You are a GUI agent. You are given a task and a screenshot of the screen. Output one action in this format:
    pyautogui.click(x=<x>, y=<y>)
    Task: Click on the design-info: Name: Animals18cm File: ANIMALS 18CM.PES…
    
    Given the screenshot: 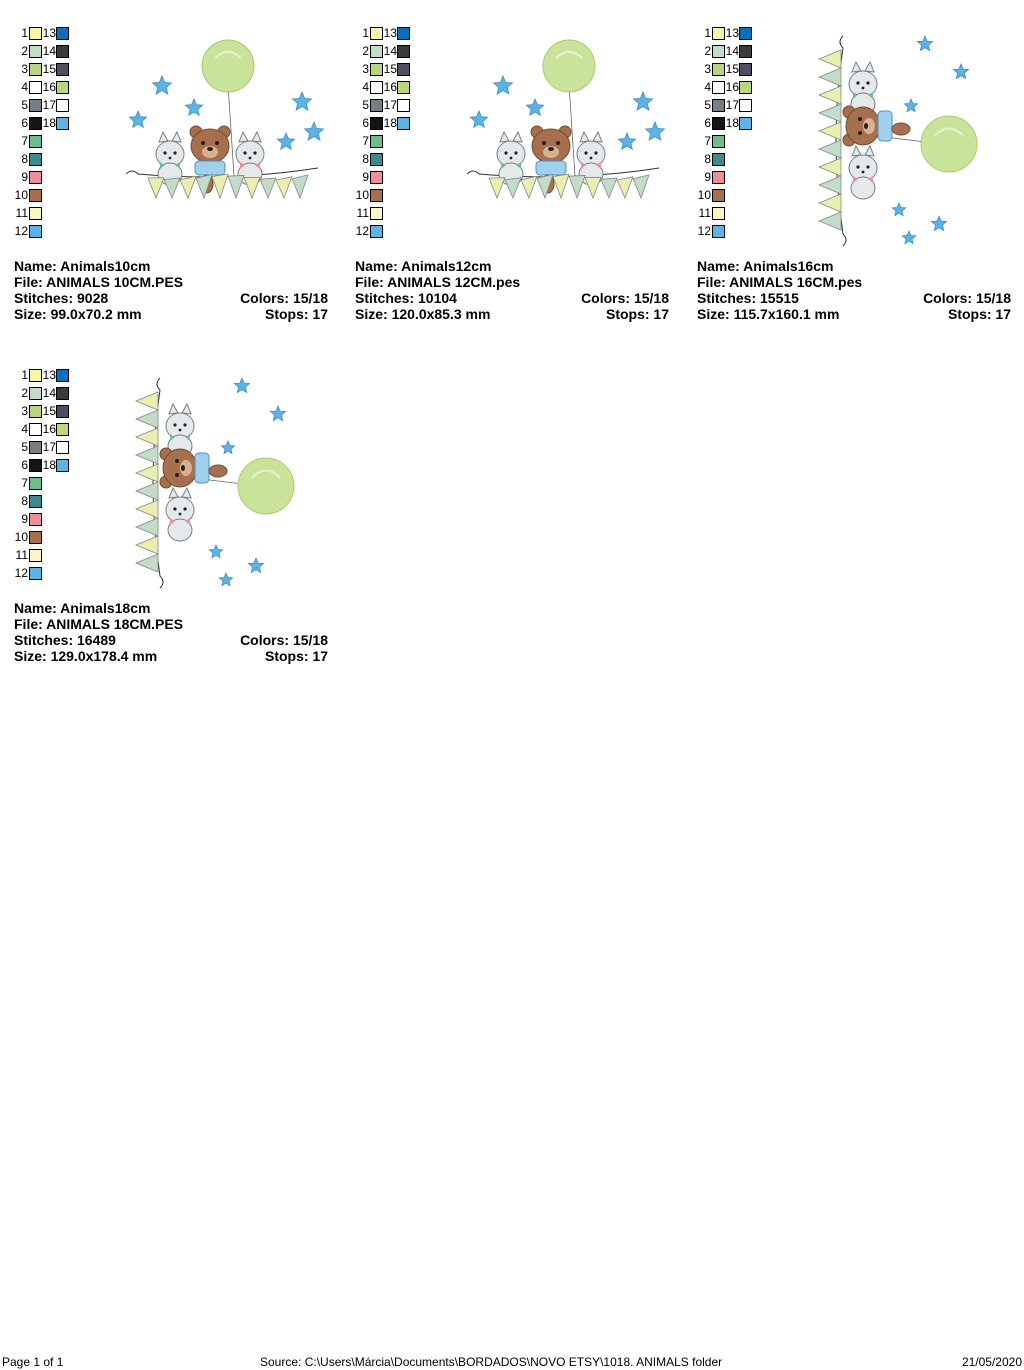 What is the action you would take?
    pyautogui.click(x=171, y=632)
    